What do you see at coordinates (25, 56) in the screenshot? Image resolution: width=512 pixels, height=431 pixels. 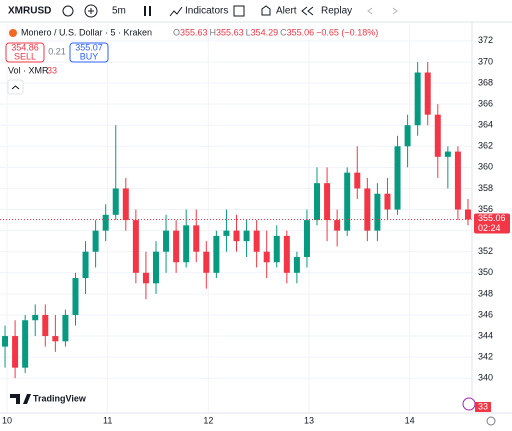 I see `sell-label: SELL` at bounding box center [25, 56].